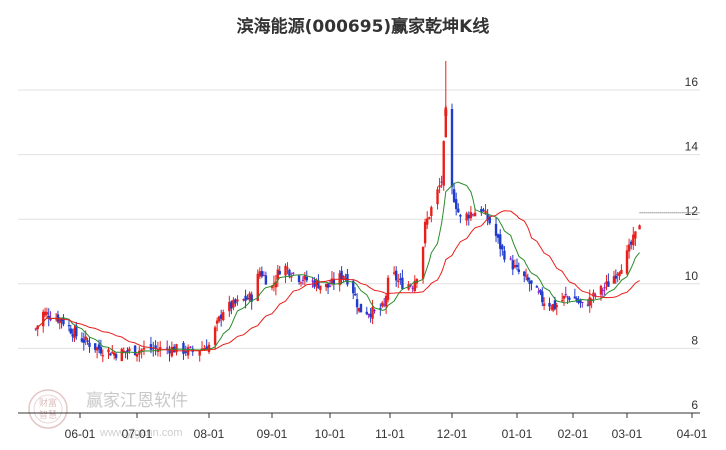  I want to click on x-tick-label: 02-01, so click(573, 434).